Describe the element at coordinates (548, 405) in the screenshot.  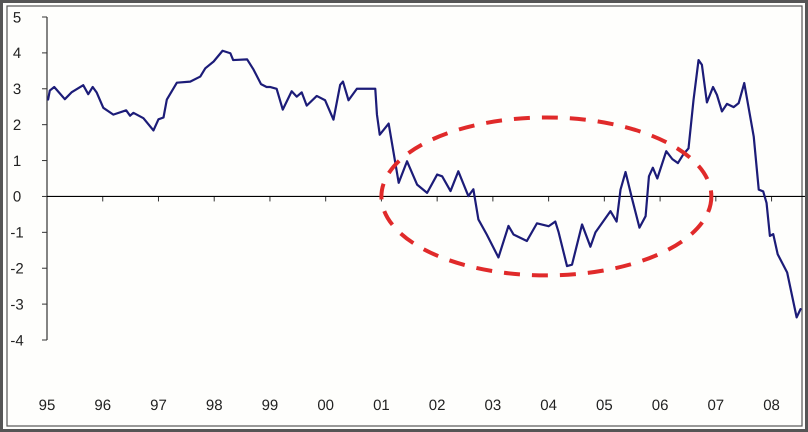
I see `x-tick-label: 04` at that location.